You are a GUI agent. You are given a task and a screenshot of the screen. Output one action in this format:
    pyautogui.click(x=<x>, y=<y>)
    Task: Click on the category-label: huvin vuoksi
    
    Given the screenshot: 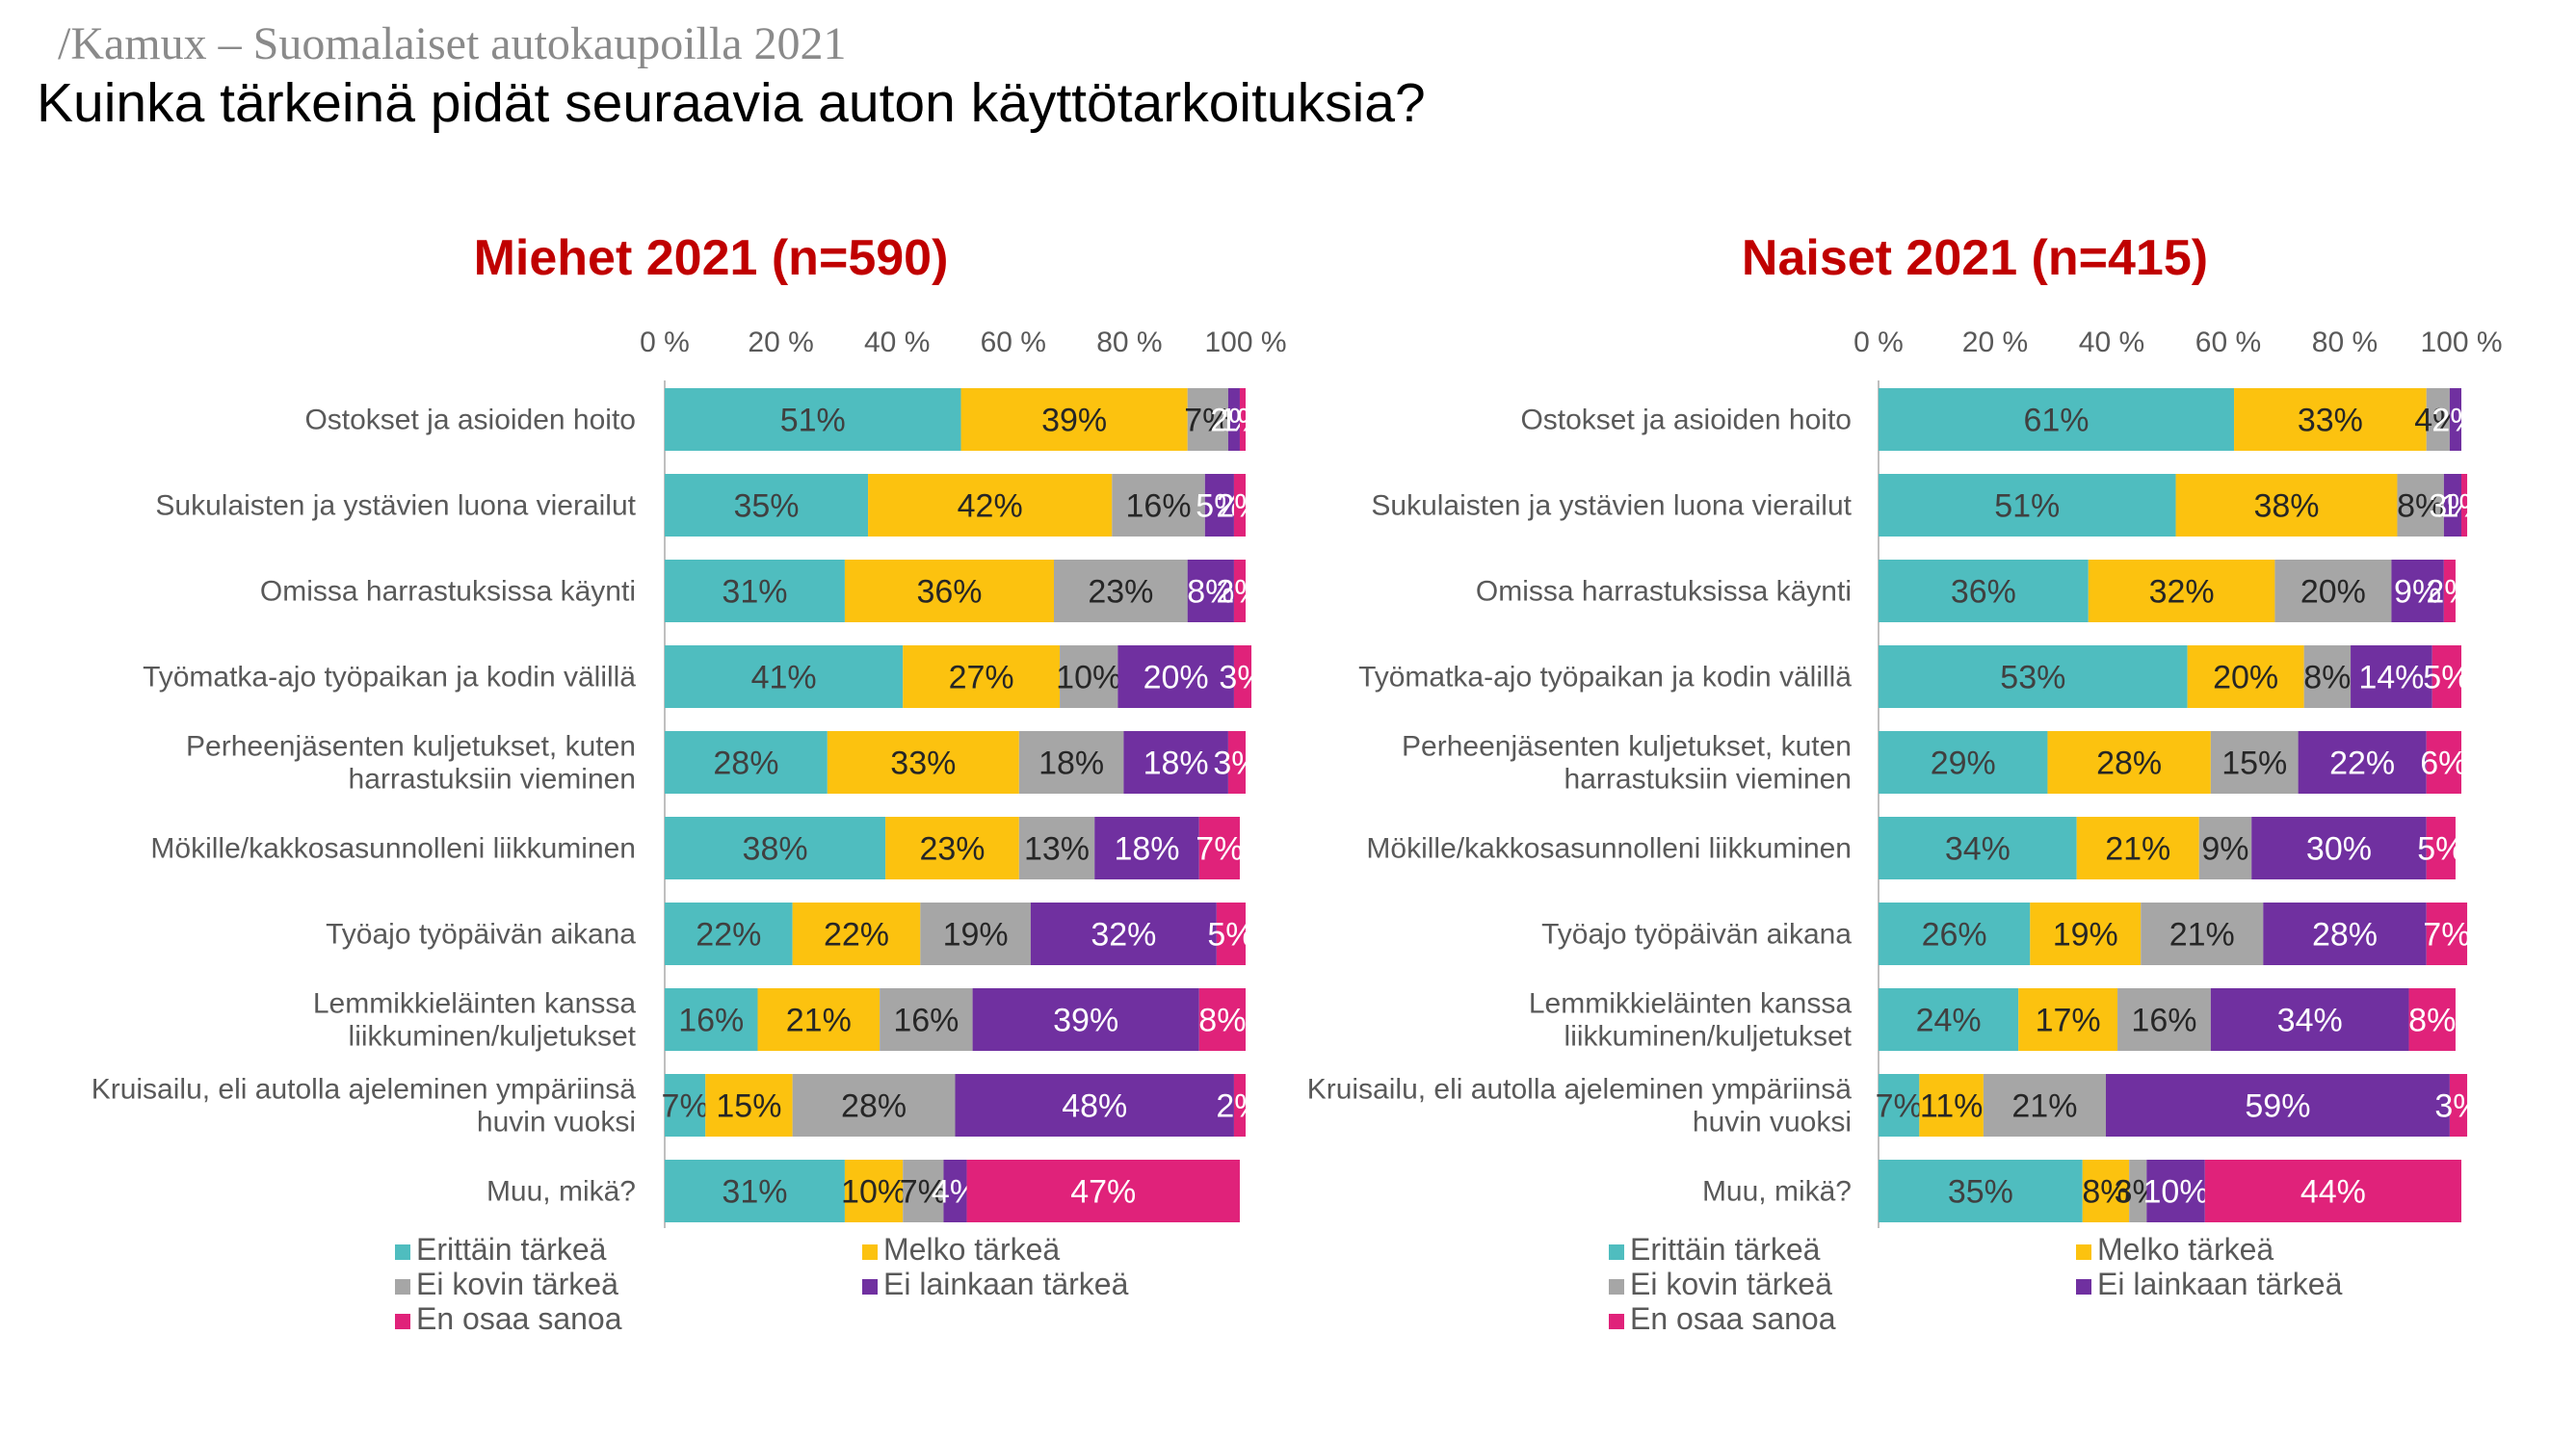 What is the action you would take?
    pyautogui.click(x=1773, y=1123)
    